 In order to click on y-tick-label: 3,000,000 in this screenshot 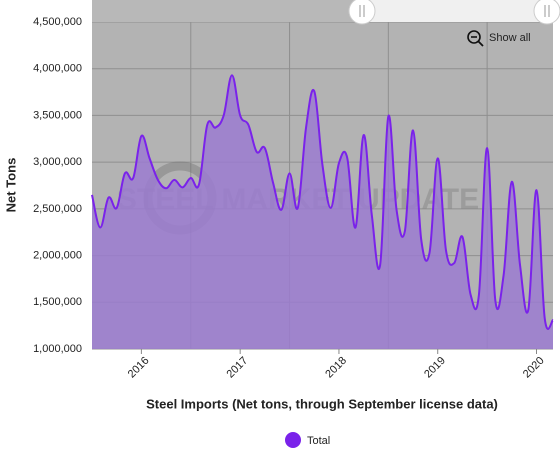, I will do `click(57, 162)`.